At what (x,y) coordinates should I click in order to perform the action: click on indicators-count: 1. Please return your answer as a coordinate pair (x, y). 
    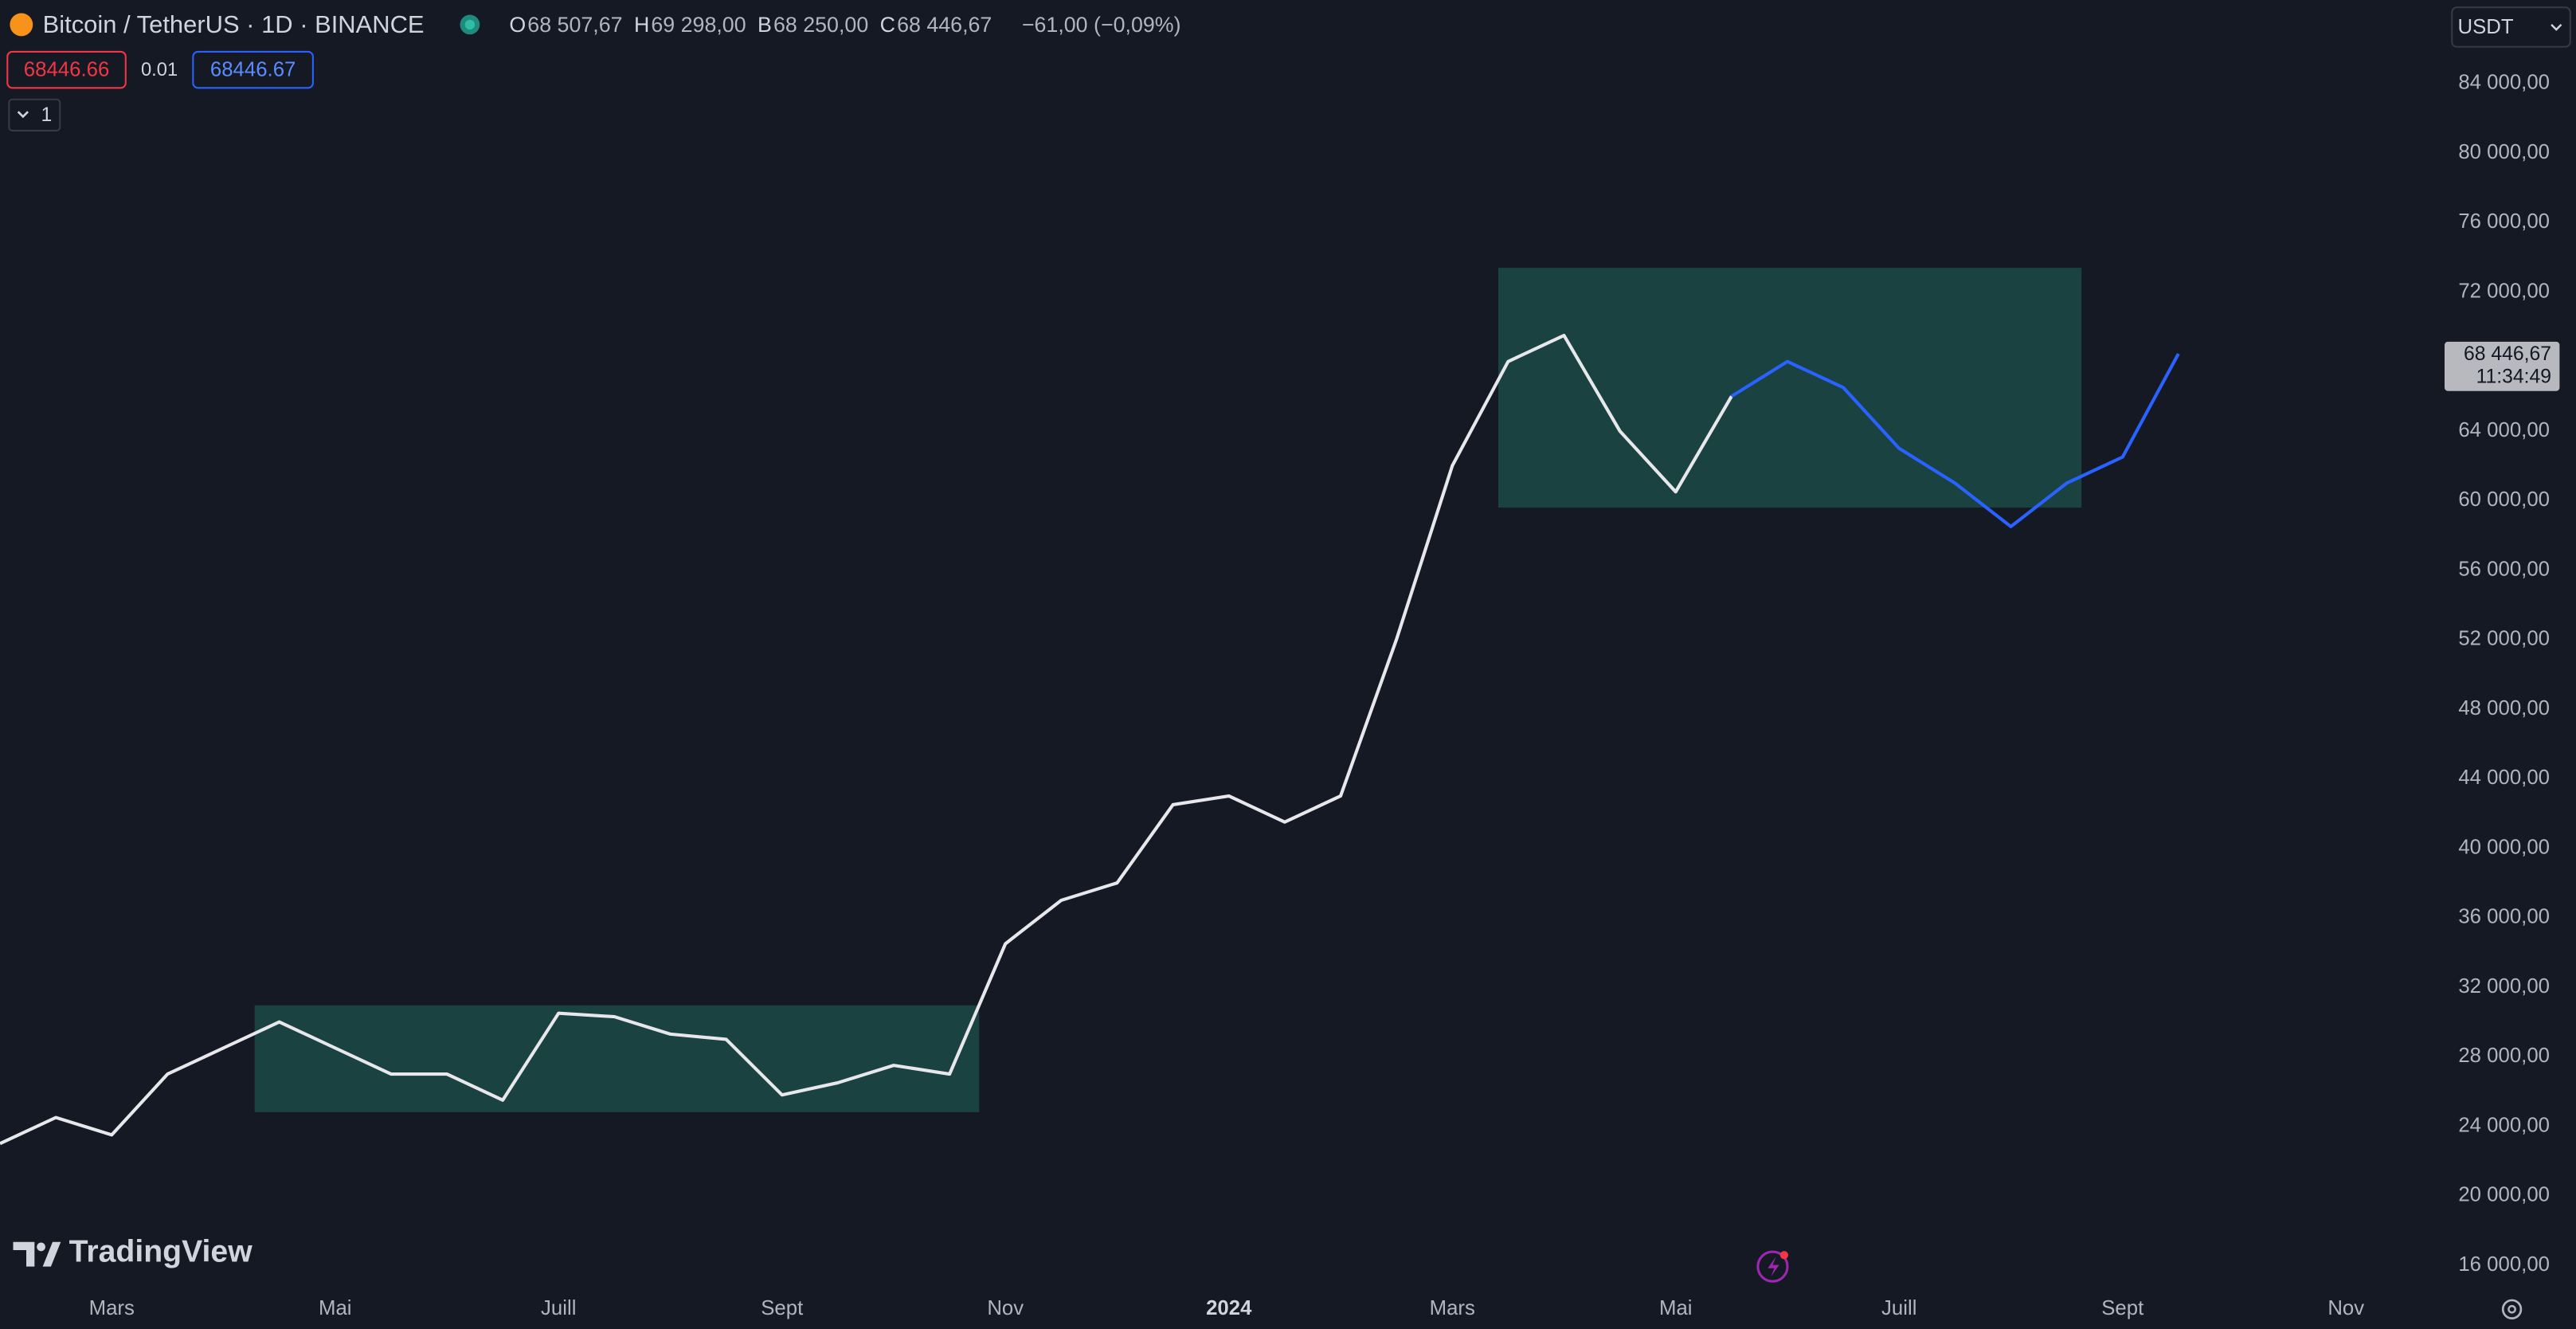
    Looking at the image, I should click on (47, 115).